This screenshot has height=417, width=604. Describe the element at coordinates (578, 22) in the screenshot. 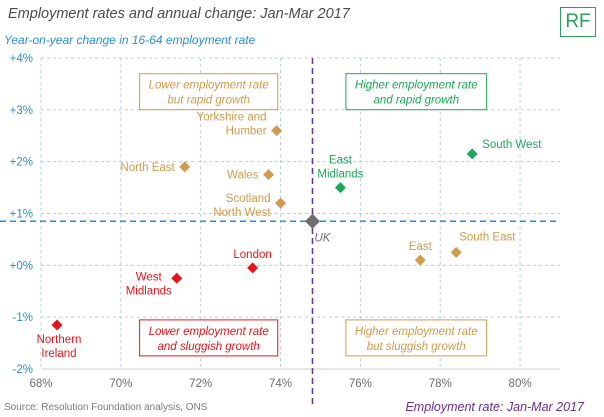

I see `resolution-foundation-logo: RF` at that location.